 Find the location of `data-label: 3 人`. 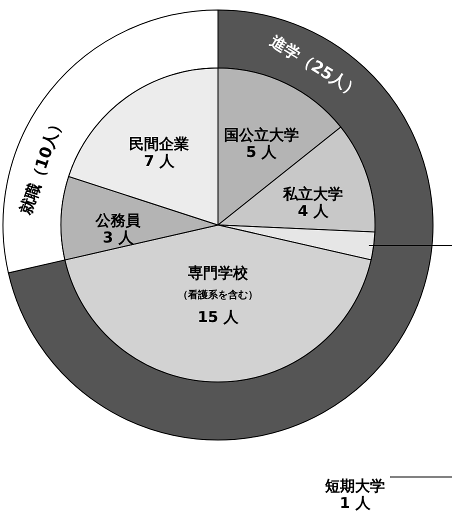

data-label: 3 人 is located at coordinates (118, 237).